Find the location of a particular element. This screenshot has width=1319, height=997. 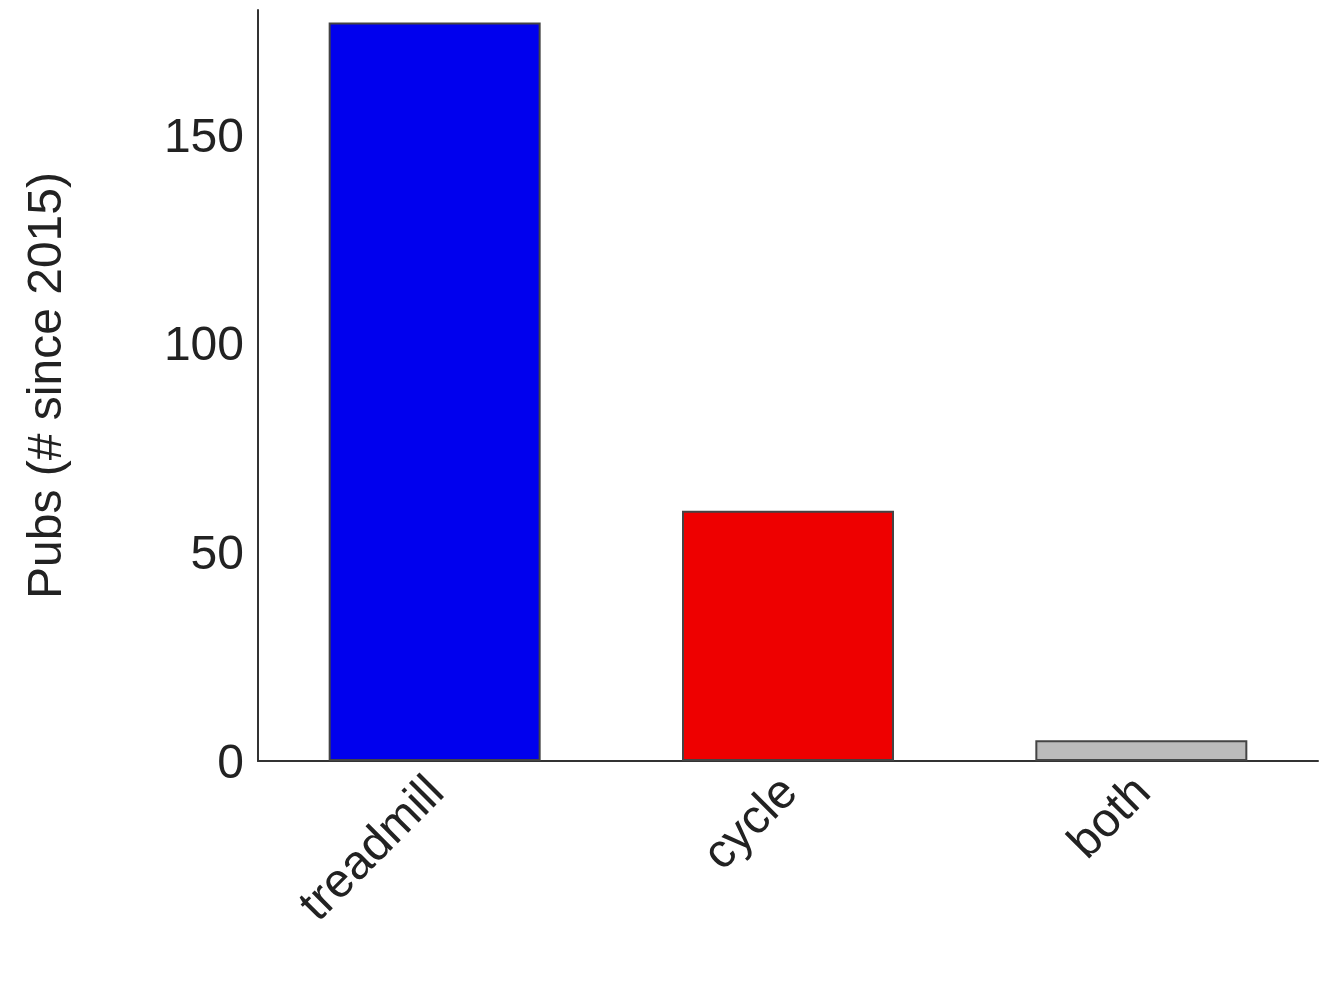

y-tick-label: 0 is located at coordinates (230, 761).